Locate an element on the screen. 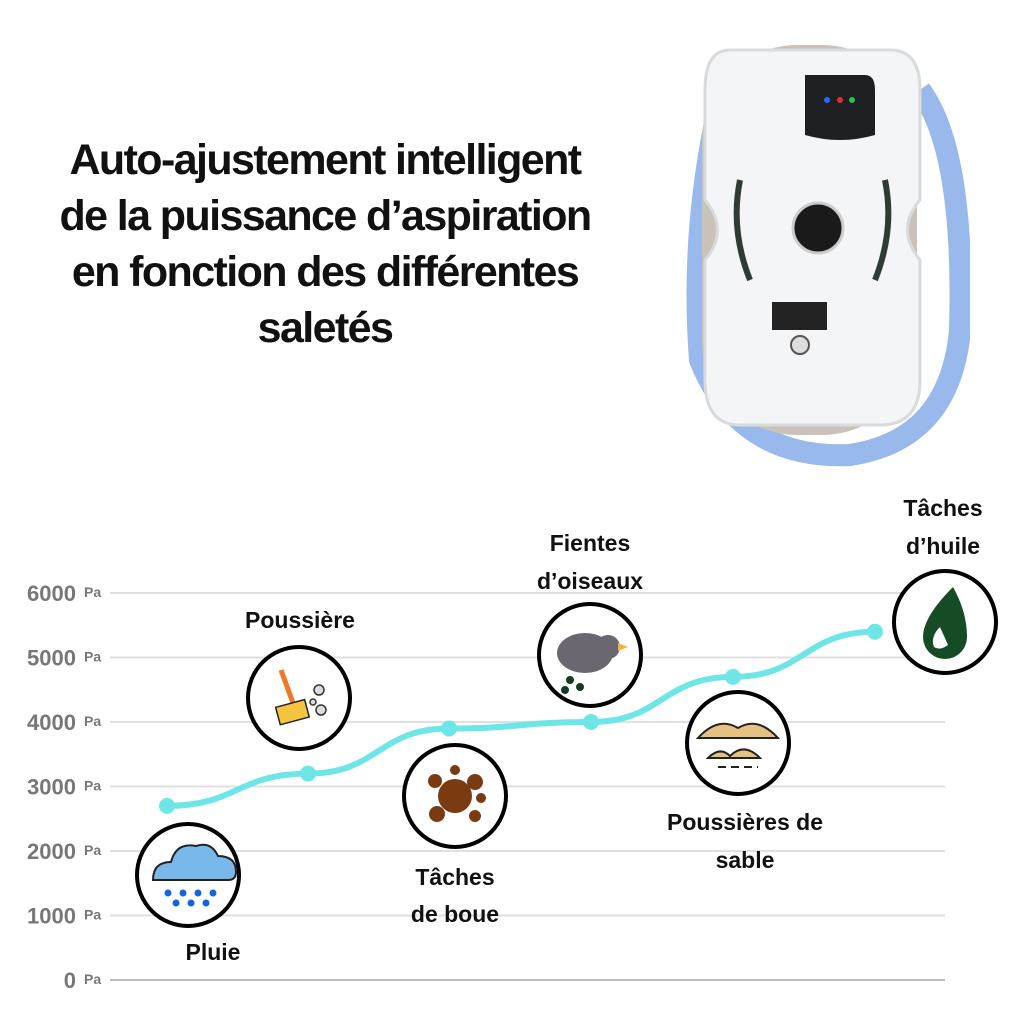 The image size is (1014, 1012). bird-beak is located at coordinates (623, 647).